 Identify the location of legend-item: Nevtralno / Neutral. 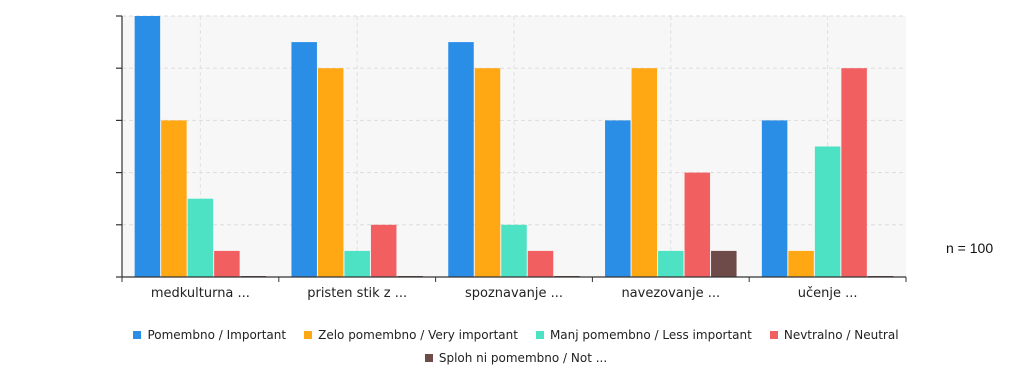
(834, 335).